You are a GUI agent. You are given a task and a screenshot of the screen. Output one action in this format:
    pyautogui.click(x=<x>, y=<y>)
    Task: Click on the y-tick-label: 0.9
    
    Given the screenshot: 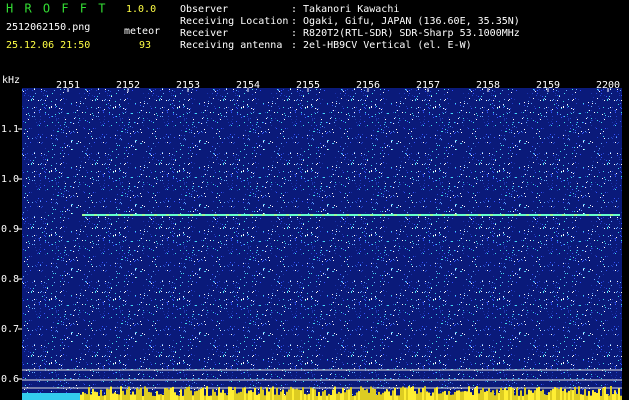 What is the action you would take?
    pyautogui.click(x=10, y=229)
    